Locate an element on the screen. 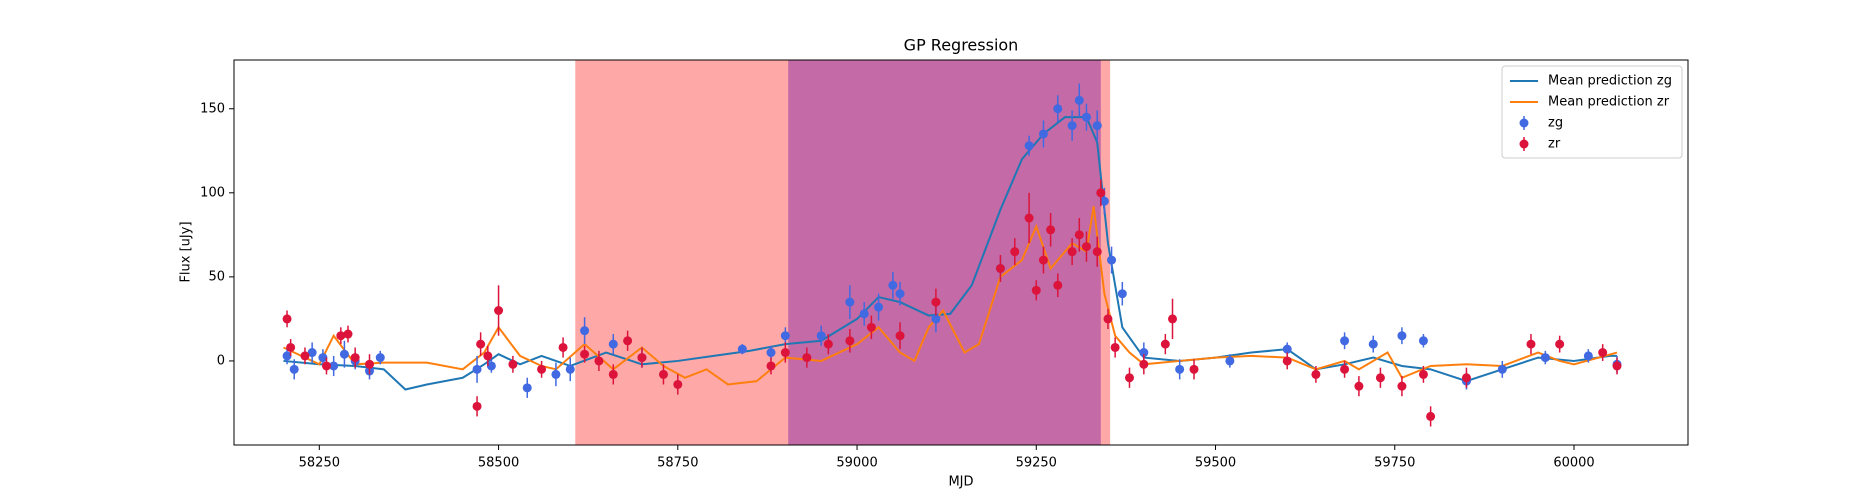 The width and height of the screenshot is (1875, 500). legend-label: Mean prediction zr is located at coordinates (1609, 102).